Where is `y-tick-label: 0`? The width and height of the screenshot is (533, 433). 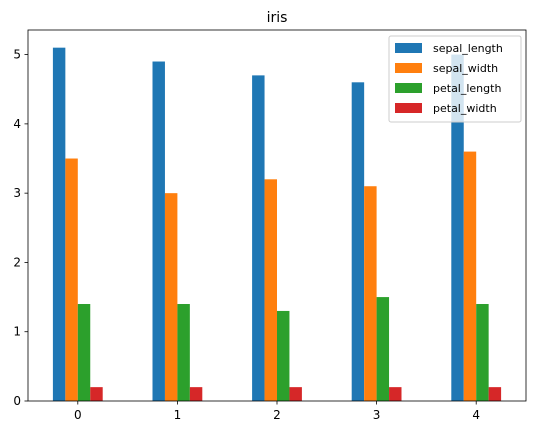 y-tick-label: 0 is located at coordinates (17, 401).